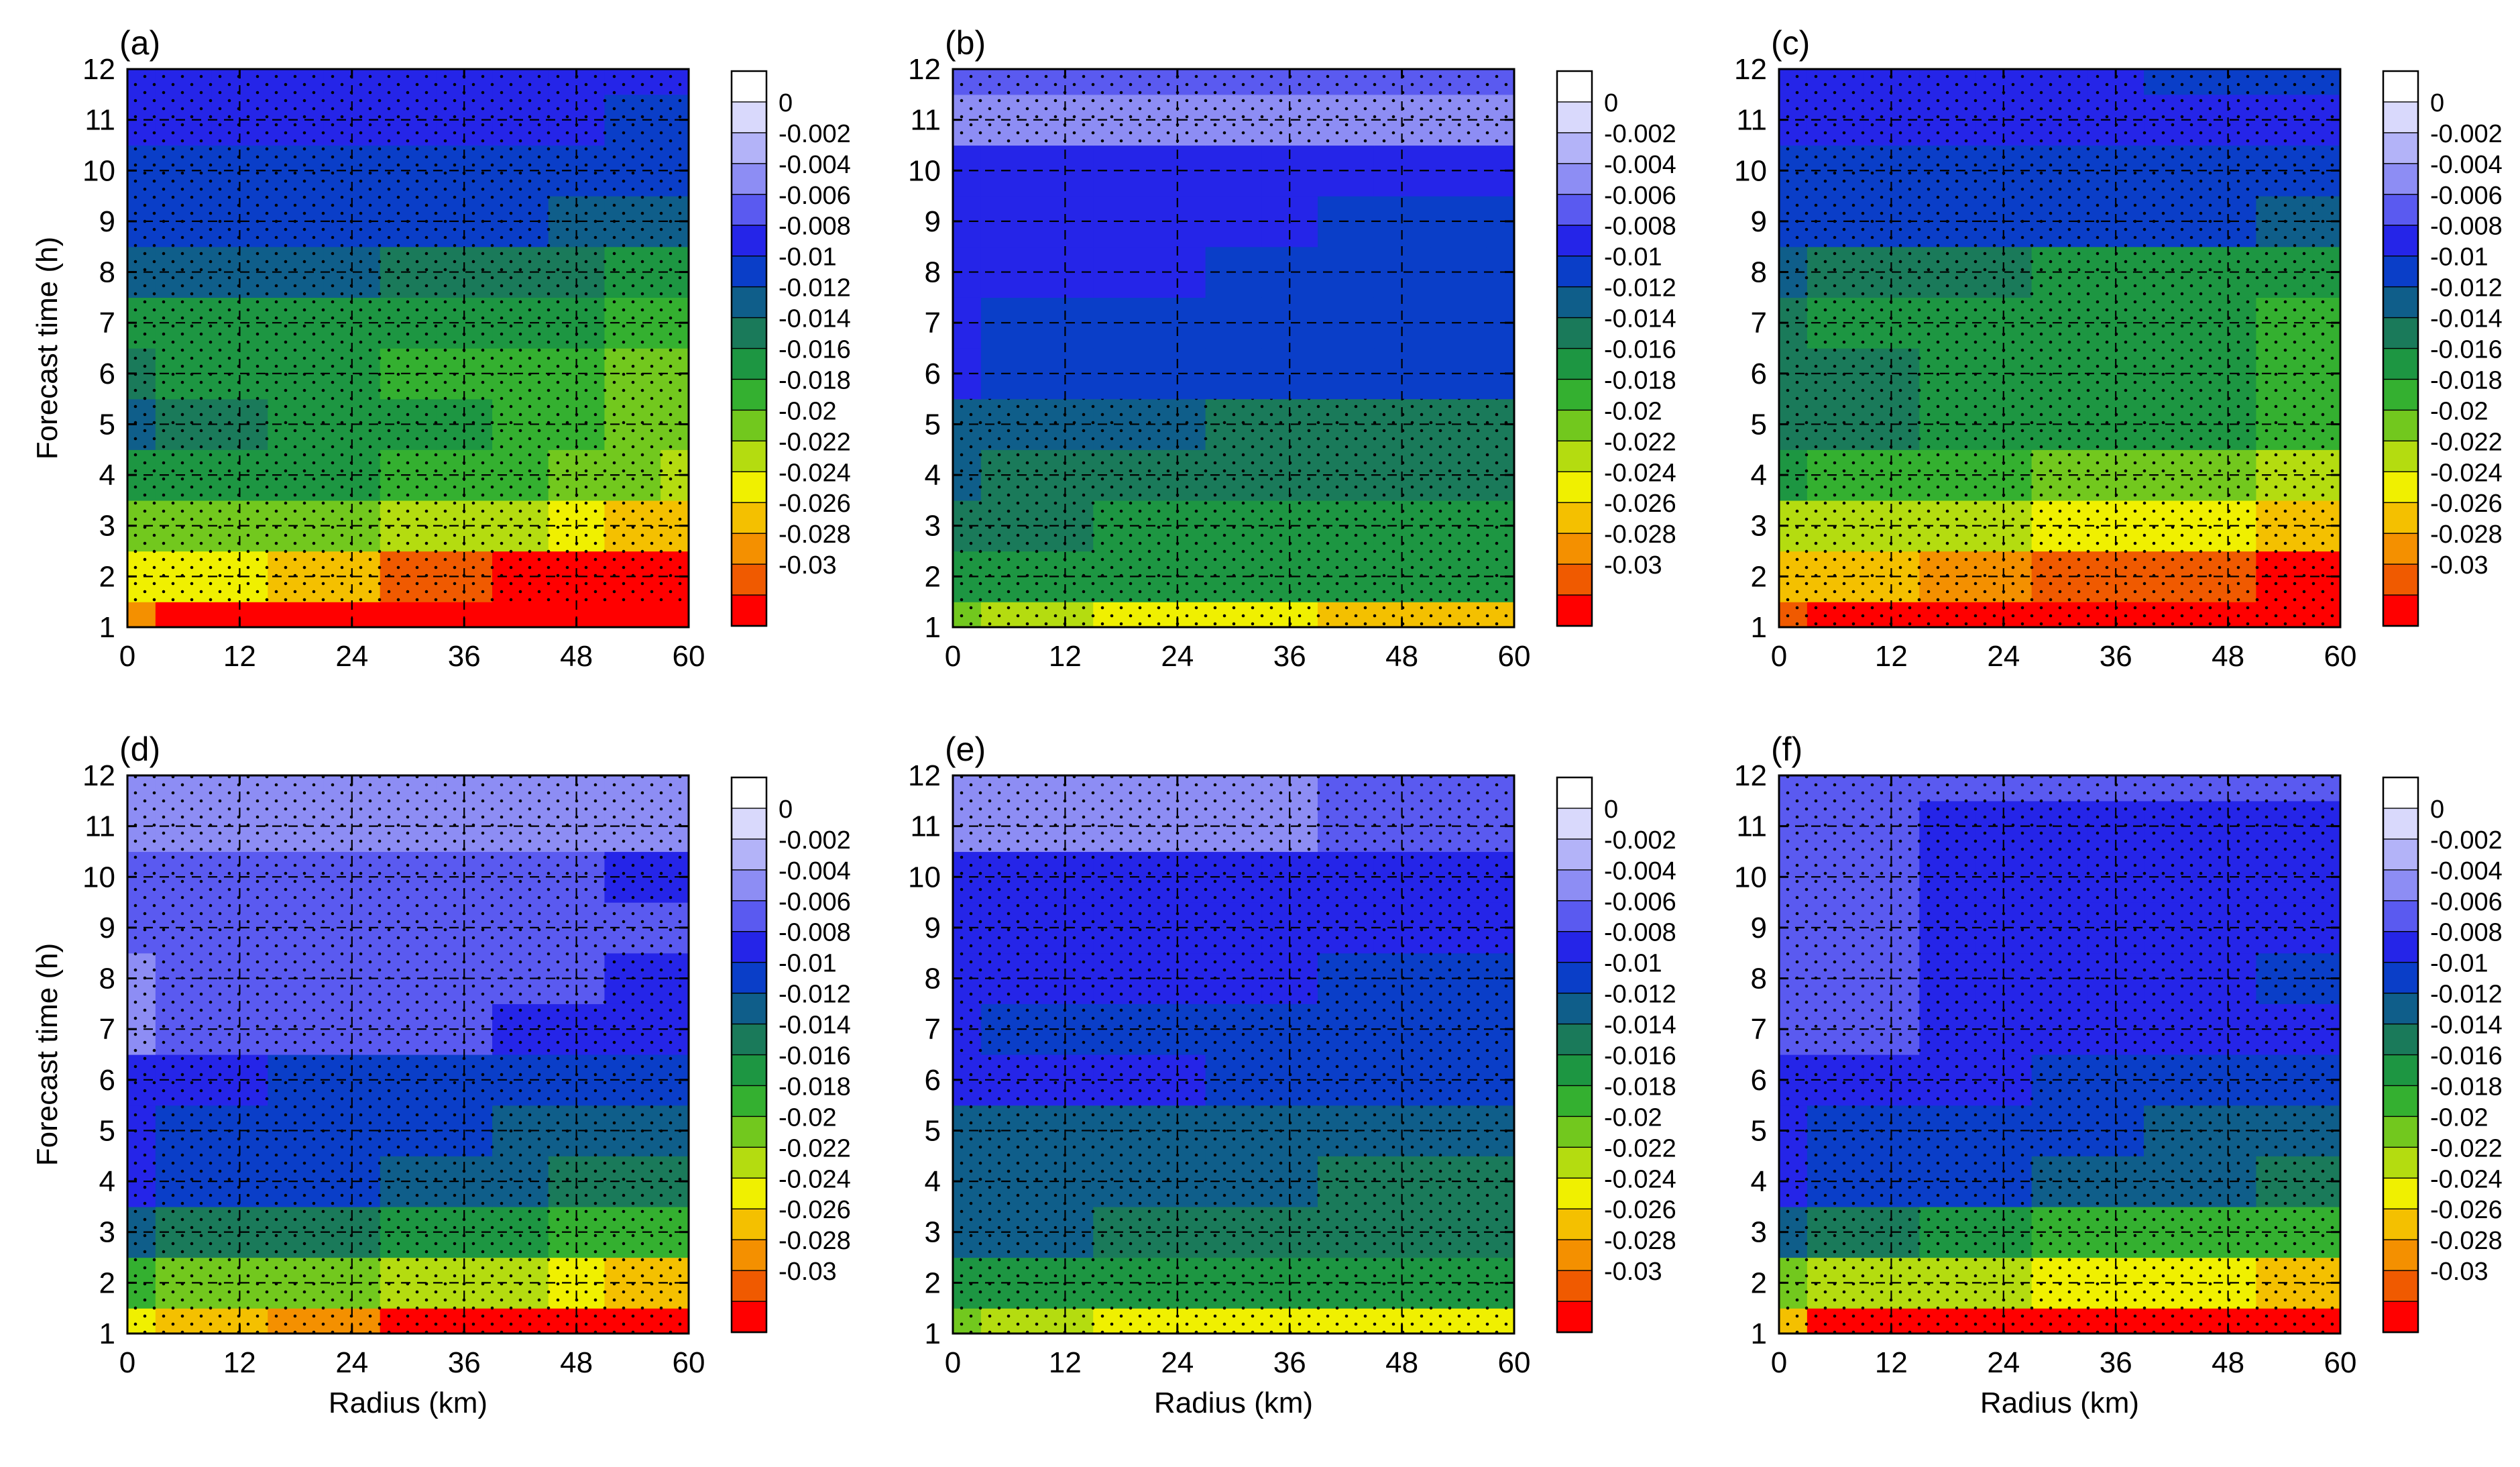 The image size is (2520, 1467). I want to click on colorbar-label: -0.018, so click(1640, 380).